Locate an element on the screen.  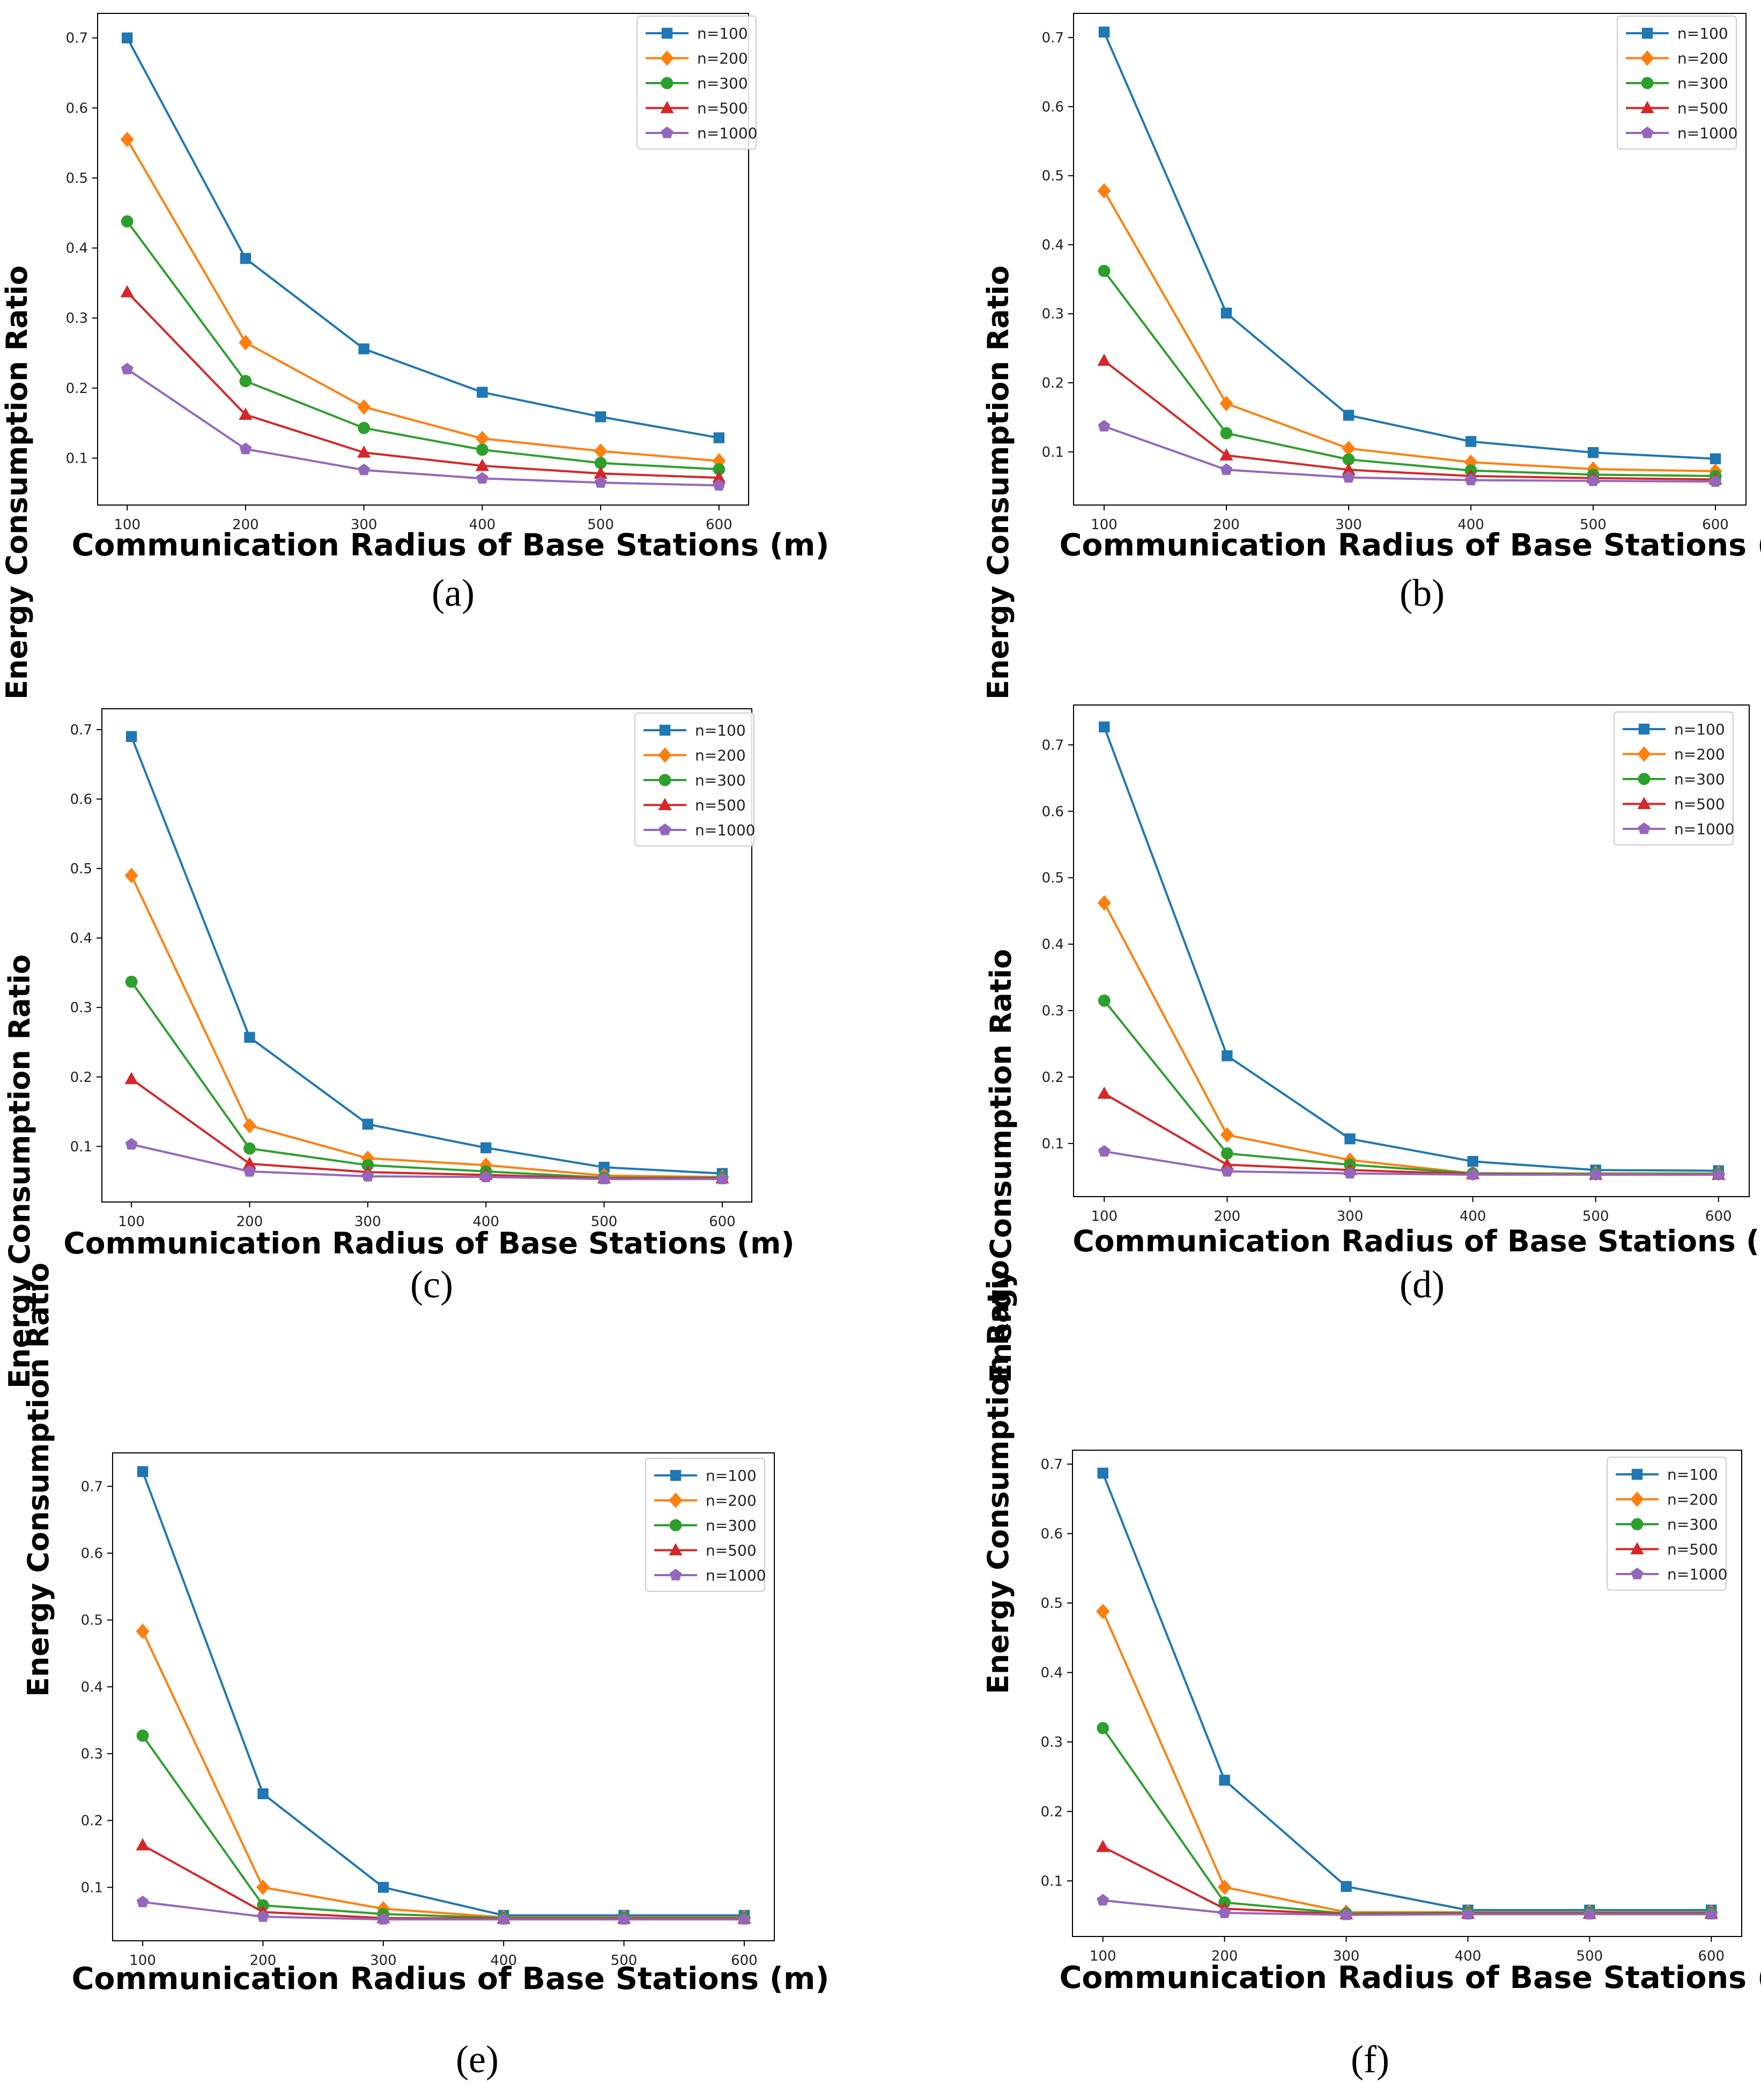
legend-label: n=1000 is located at coordinates (1697, 1574).